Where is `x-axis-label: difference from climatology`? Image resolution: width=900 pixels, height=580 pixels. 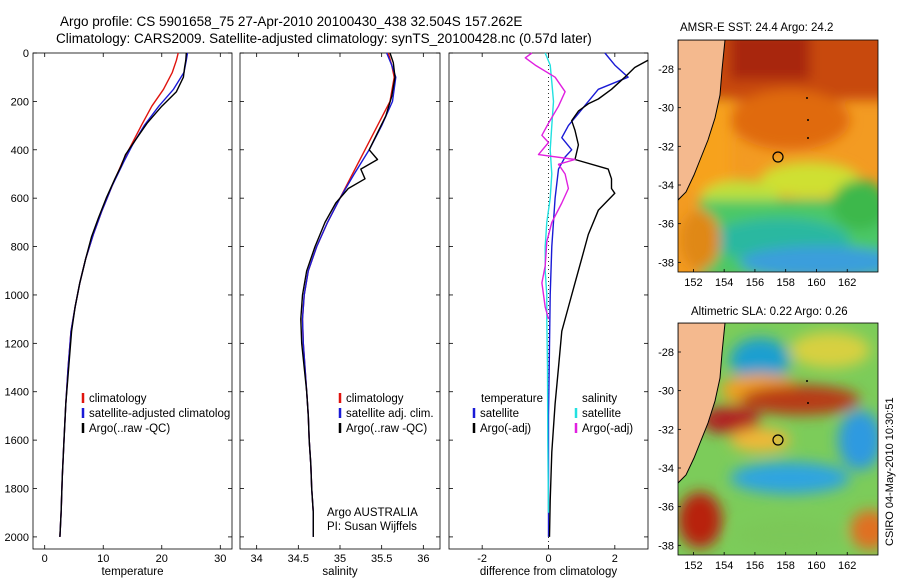 x-axis-label: difference from climatology is located at coordinates (548, 572).